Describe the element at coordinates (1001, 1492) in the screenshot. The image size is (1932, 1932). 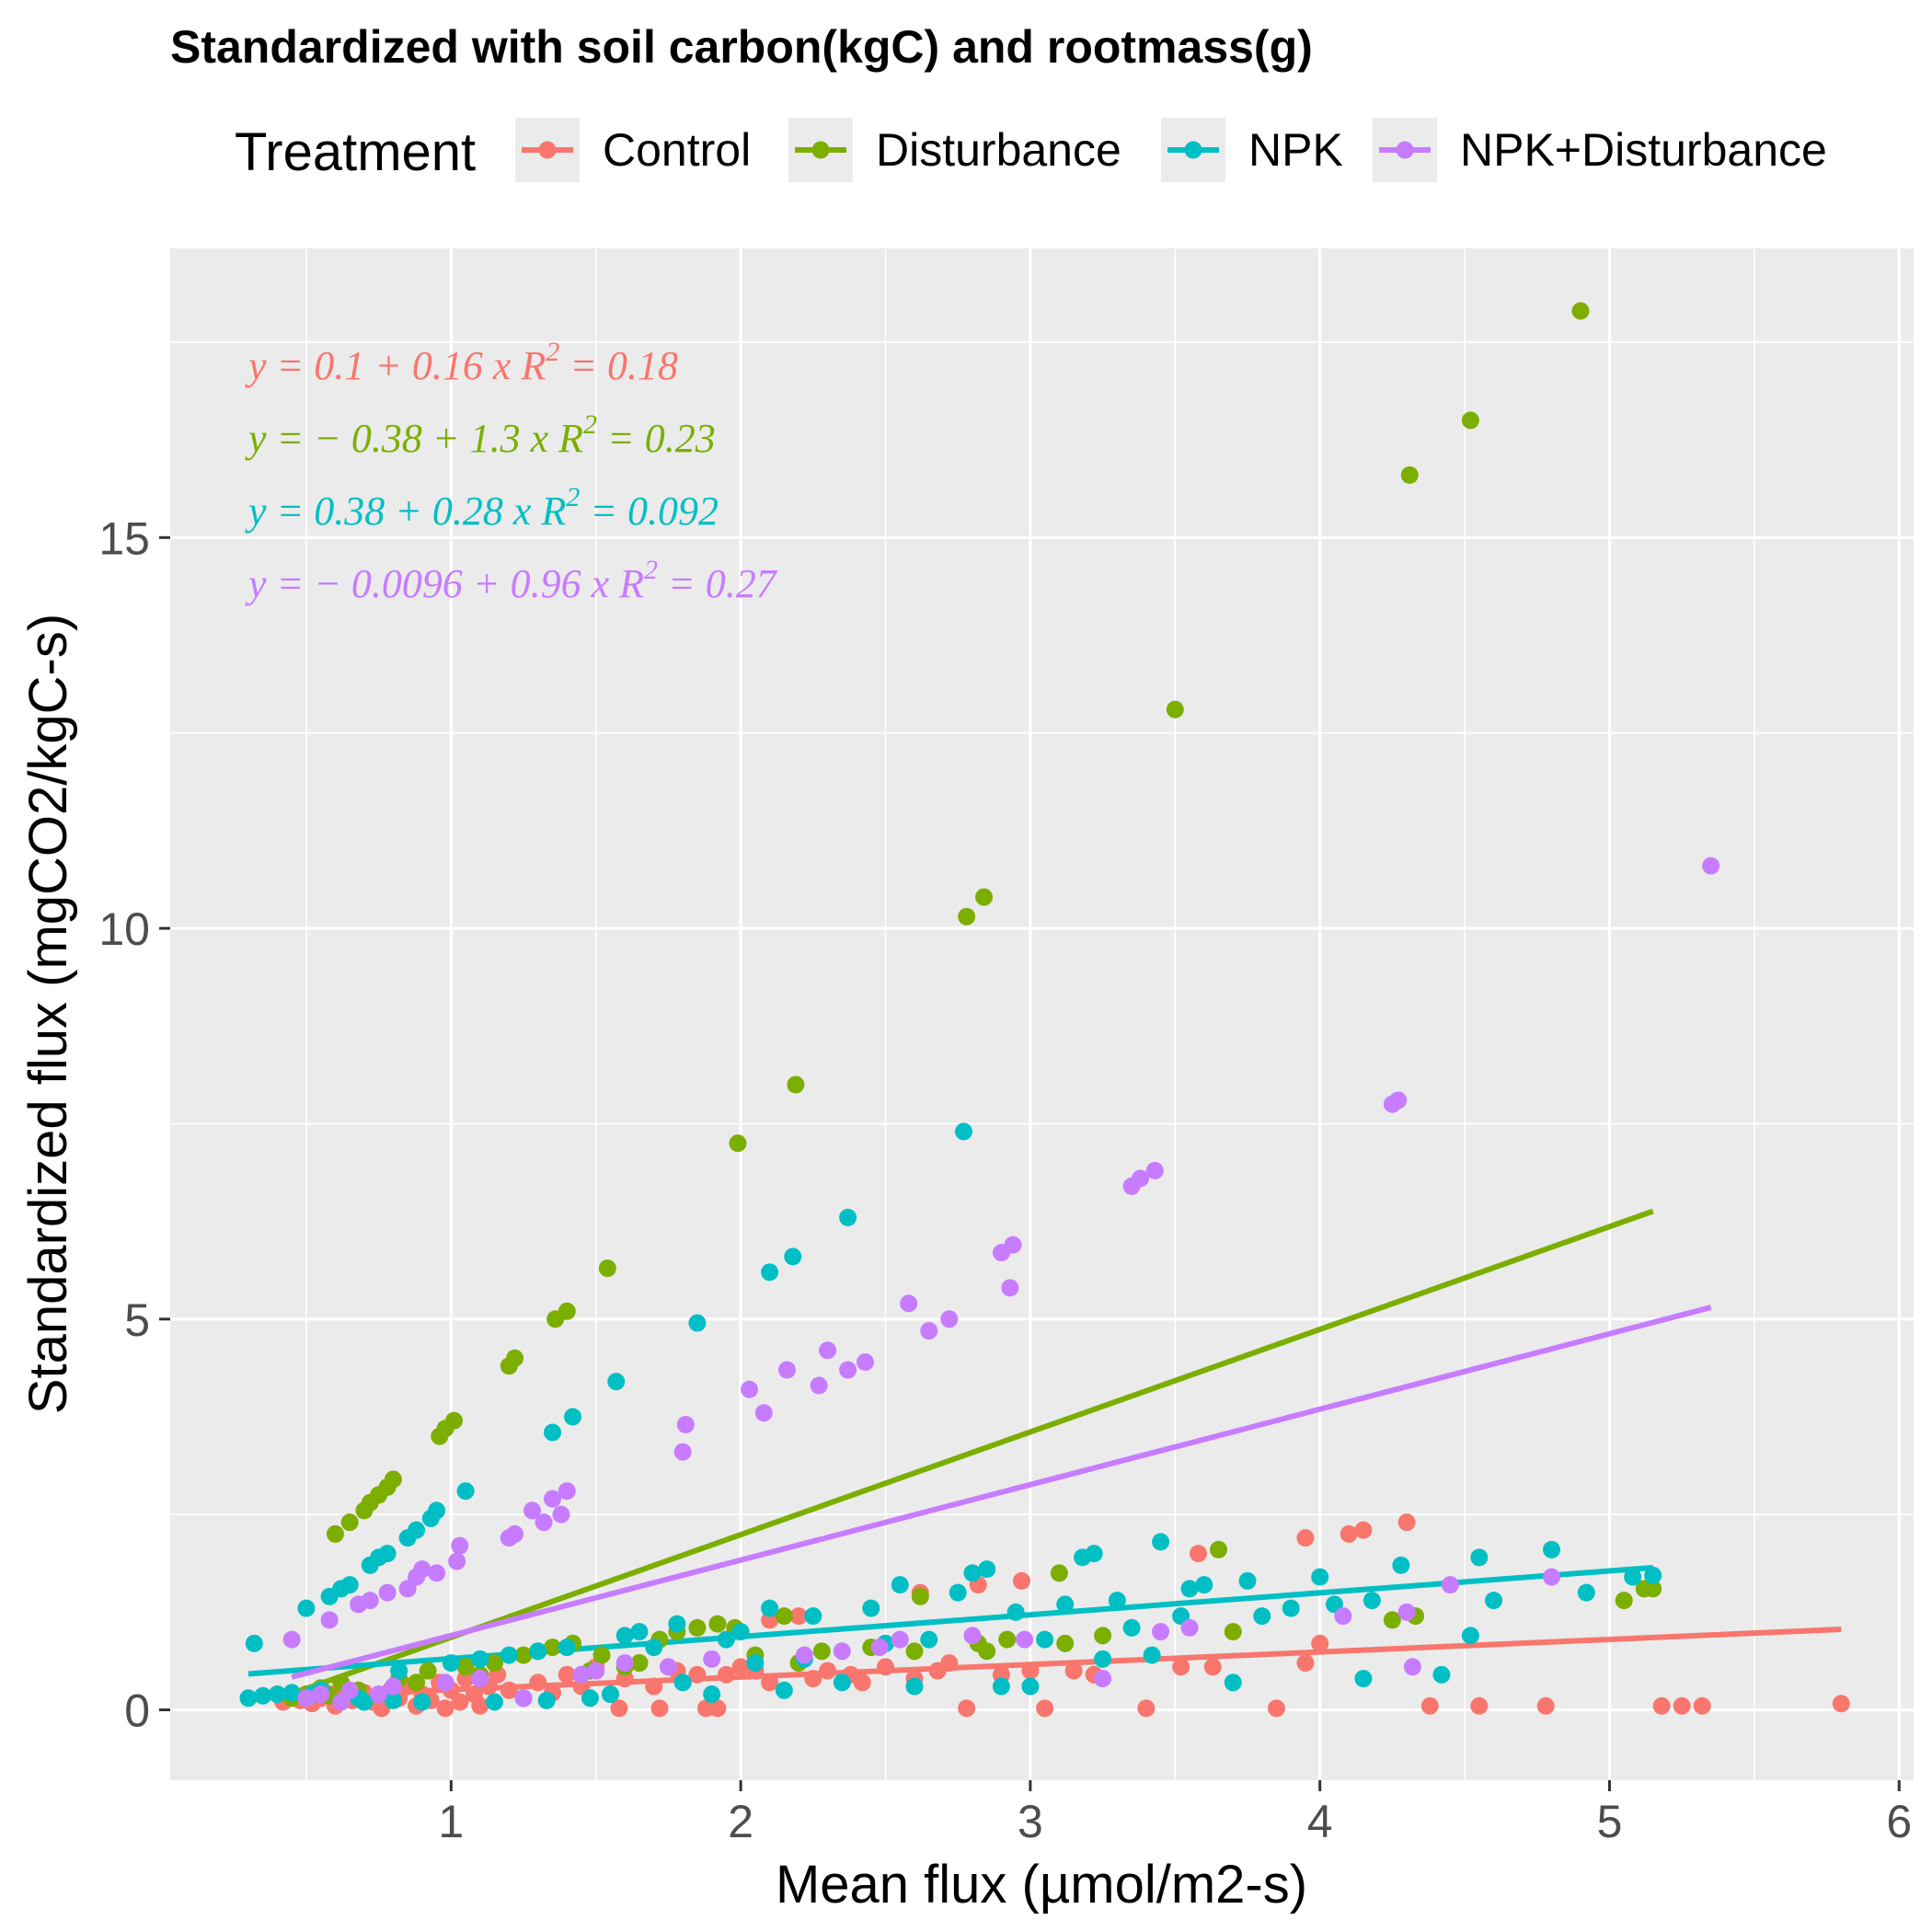
I see `fit-line-npk-disturbance` at that location.